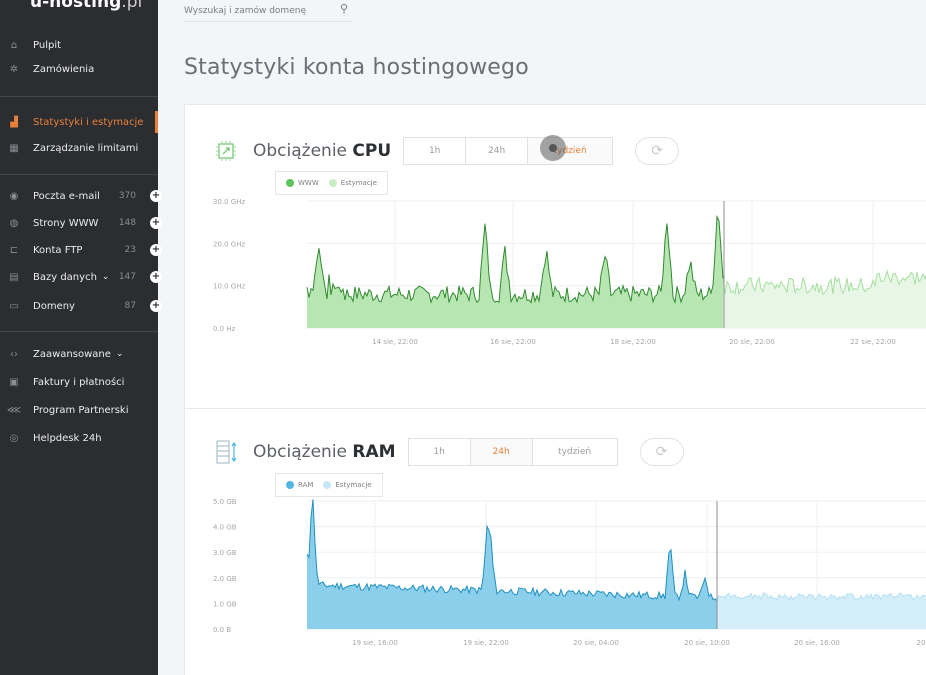 The image size is (926, 675). Describe the element at coordinates (14, 410) in the screenshot. I see `partner-icon: ⋘` at that location.